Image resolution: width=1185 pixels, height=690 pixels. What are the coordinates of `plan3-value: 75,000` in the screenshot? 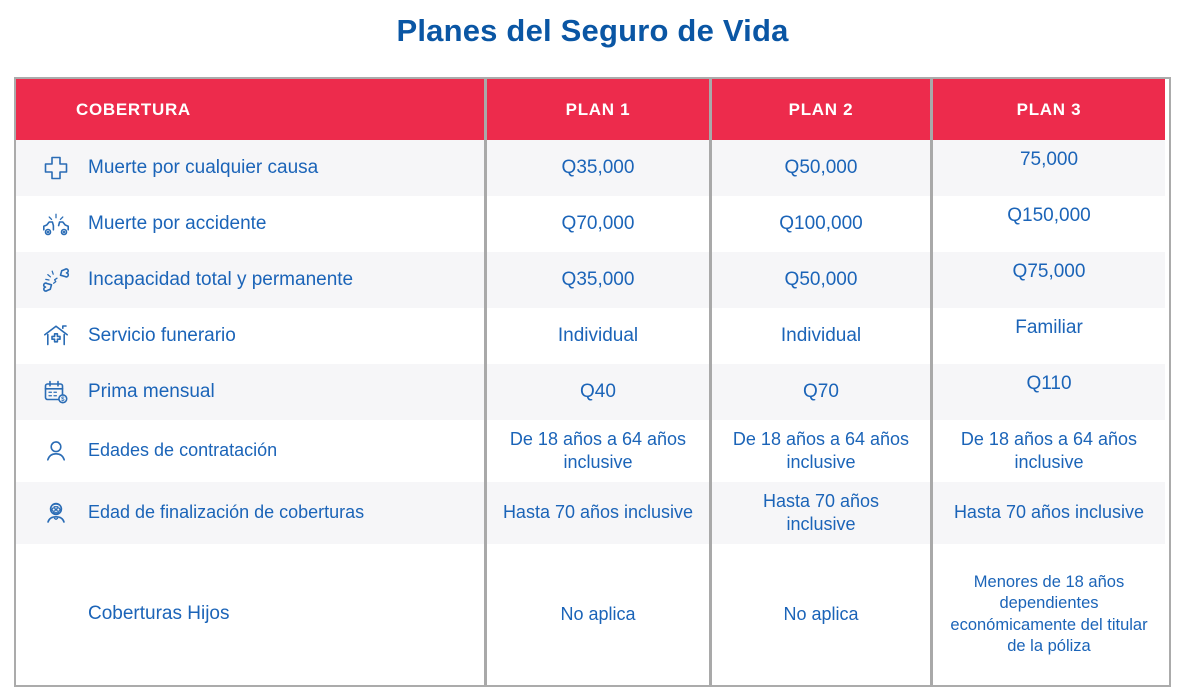 It's located at (1047, 168).